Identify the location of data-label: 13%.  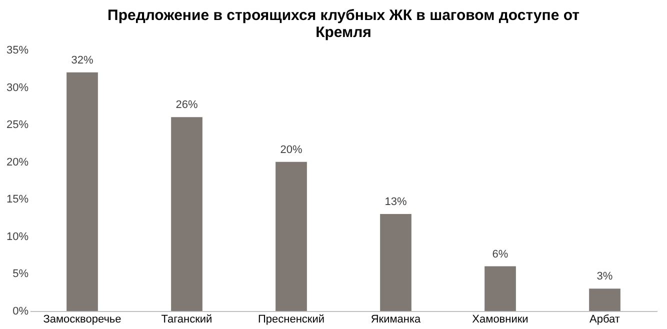
(395, 202).